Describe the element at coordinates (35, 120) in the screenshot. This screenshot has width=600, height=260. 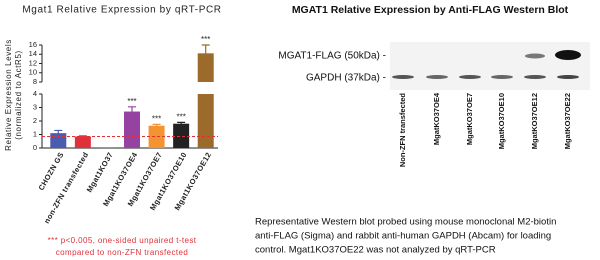
I see `y-tick-label: 2` at that location.